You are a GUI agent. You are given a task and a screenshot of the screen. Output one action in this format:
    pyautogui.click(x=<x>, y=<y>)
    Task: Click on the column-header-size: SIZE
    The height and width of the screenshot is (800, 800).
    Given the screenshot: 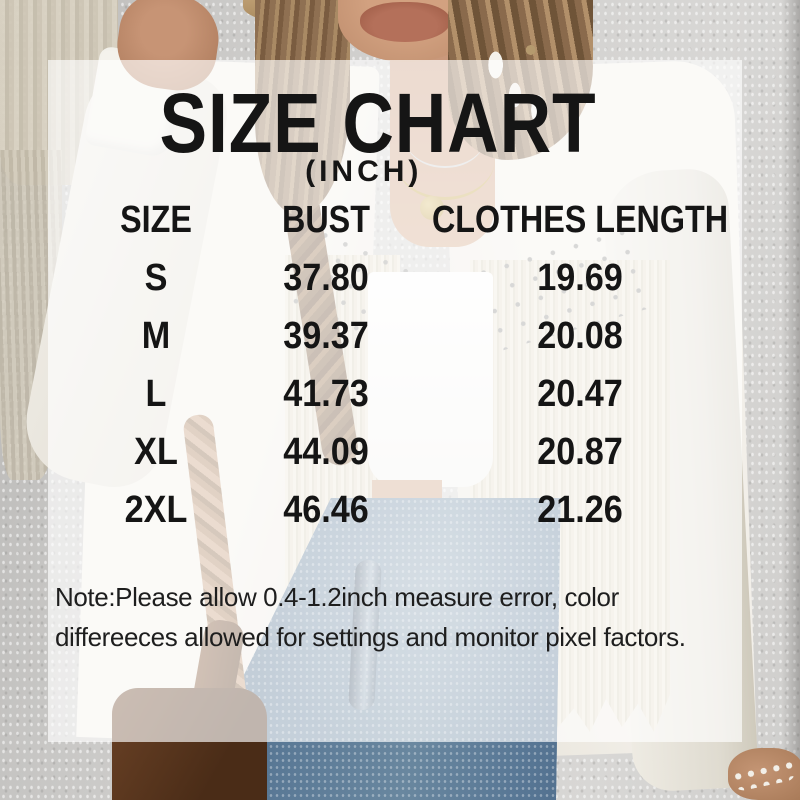 What is the action you would take?
    pyautogui.click(x=155, y=220)
    